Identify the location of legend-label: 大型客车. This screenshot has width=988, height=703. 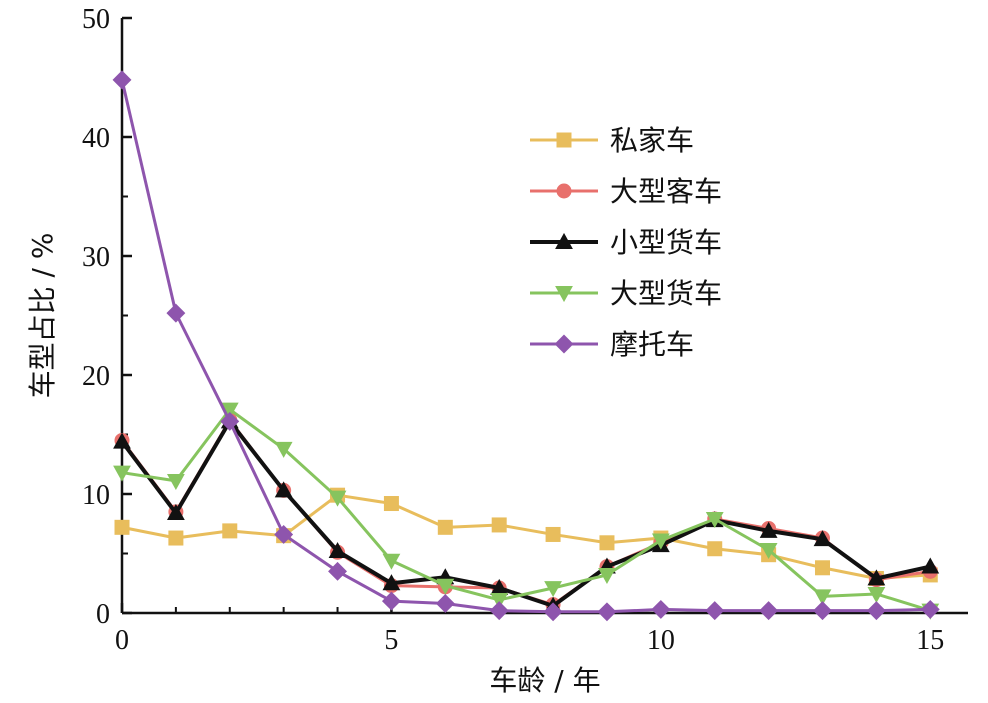
(666, 191).